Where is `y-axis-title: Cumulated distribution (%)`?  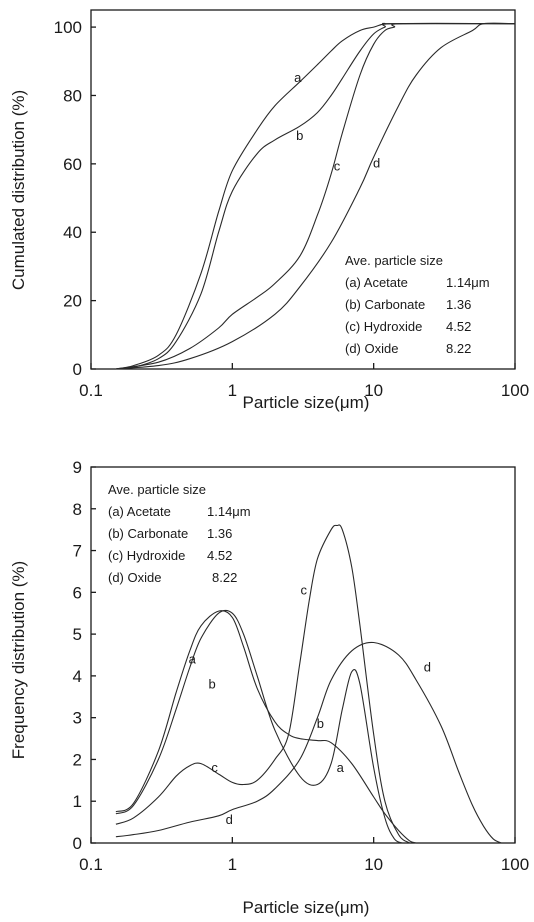 y-axis-title: Cumulated distribution (%) is located at coordinates (18, 190).